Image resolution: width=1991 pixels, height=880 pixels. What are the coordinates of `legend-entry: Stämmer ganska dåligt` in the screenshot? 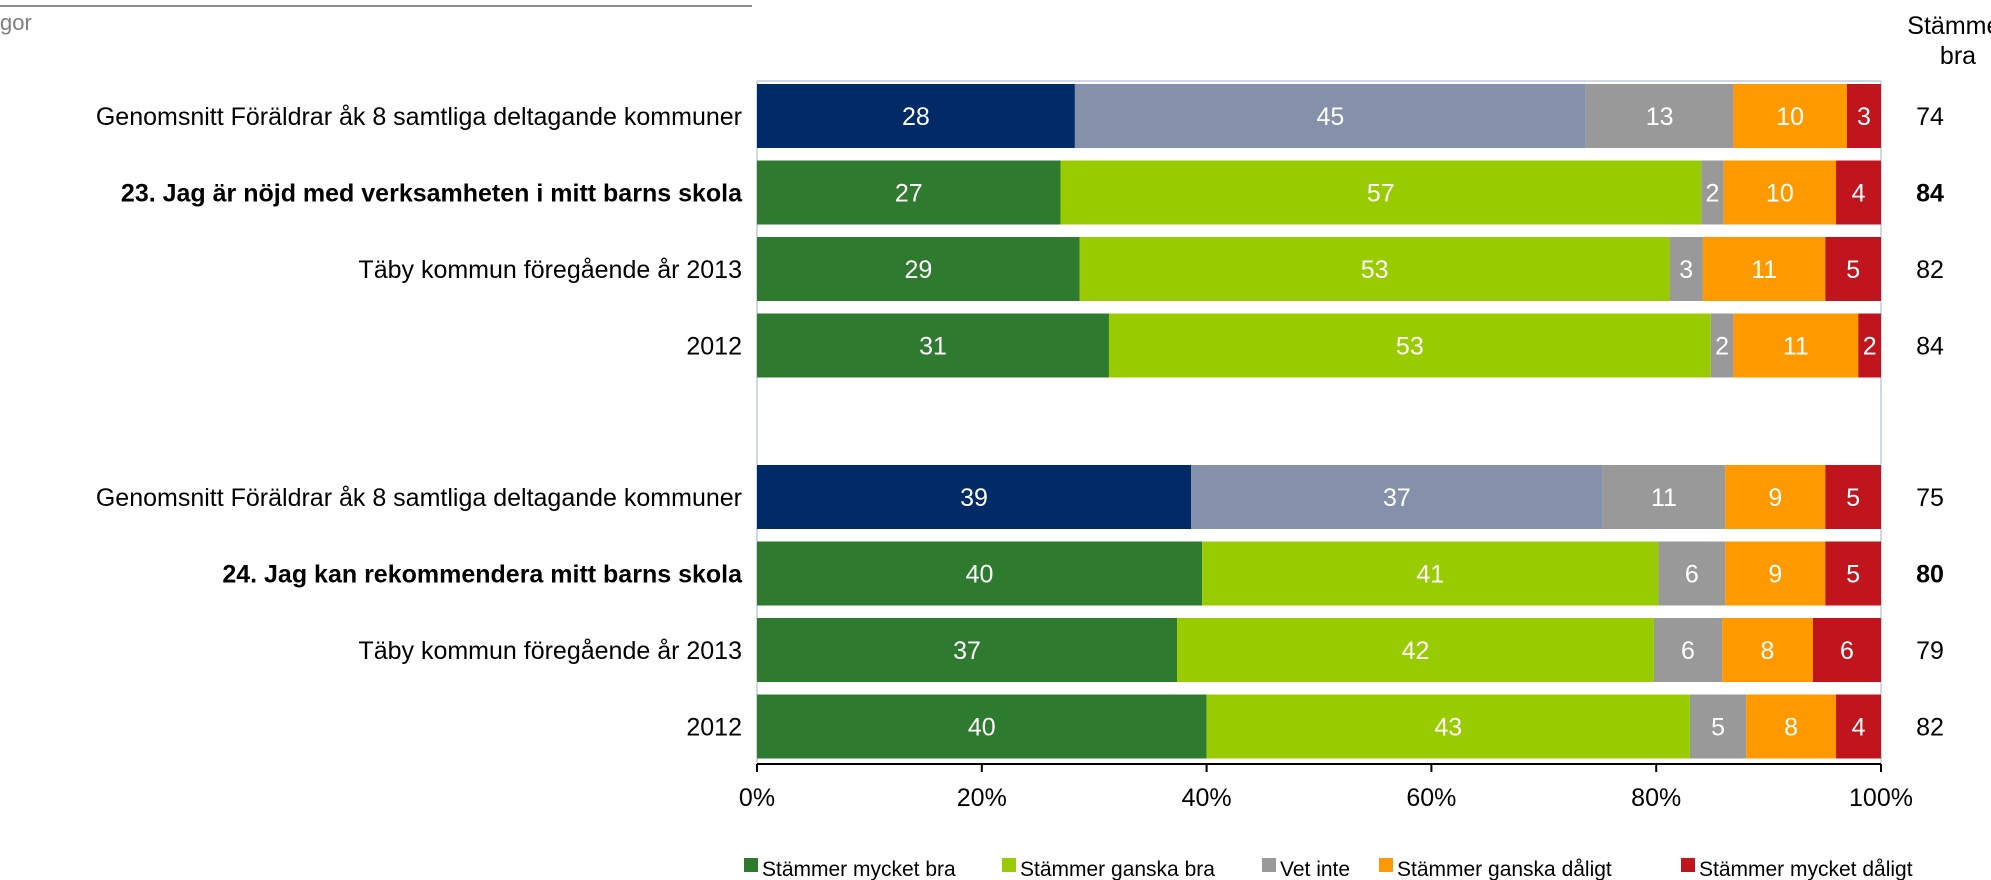 It's located at (1504, 869).